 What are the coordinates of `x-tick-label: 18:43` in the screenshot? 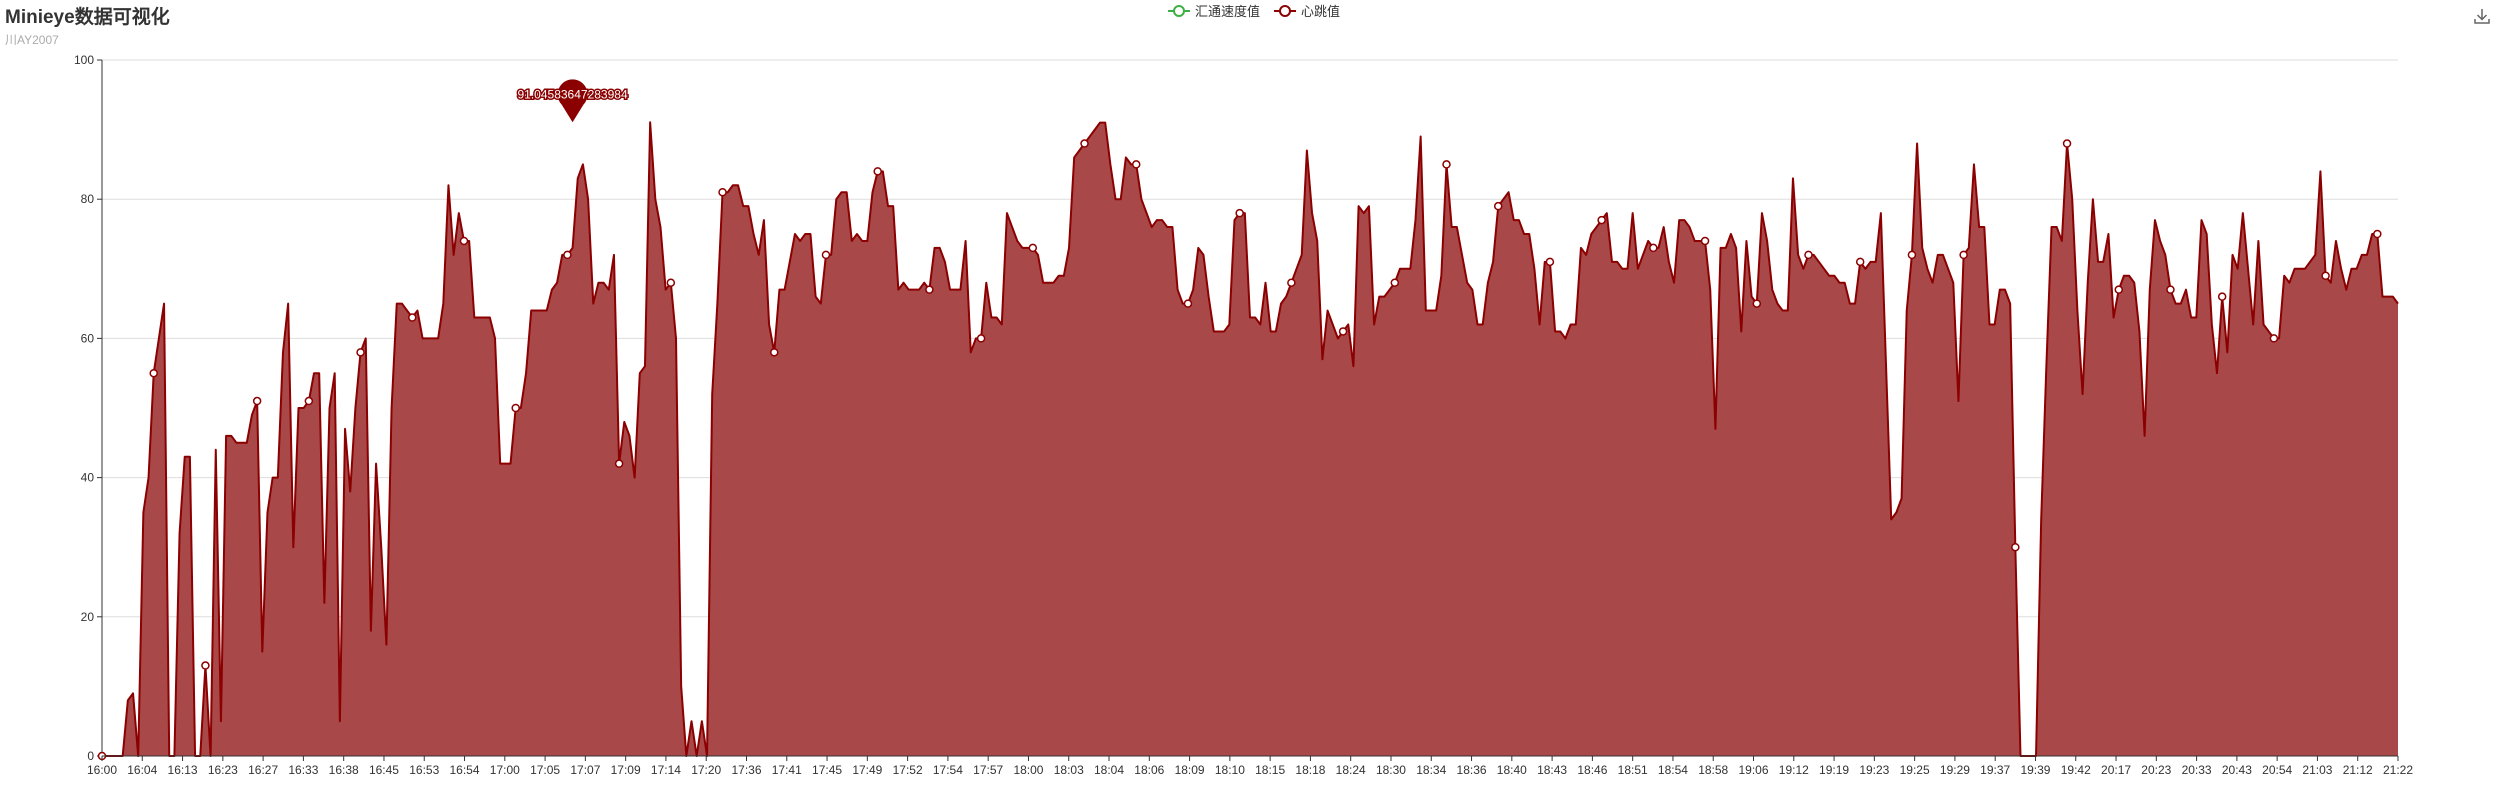 It's located at (1552, 770).